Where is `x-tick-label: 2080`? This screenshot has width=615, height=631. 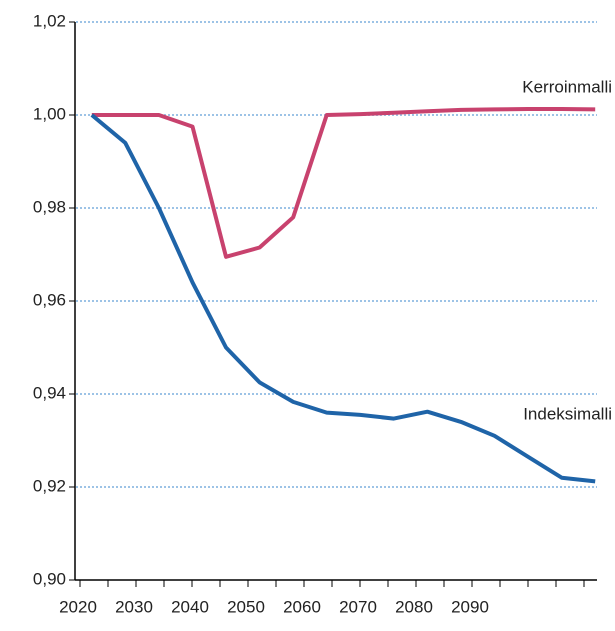
x-tick-label: 2080 is located at coordinates (414, 606).